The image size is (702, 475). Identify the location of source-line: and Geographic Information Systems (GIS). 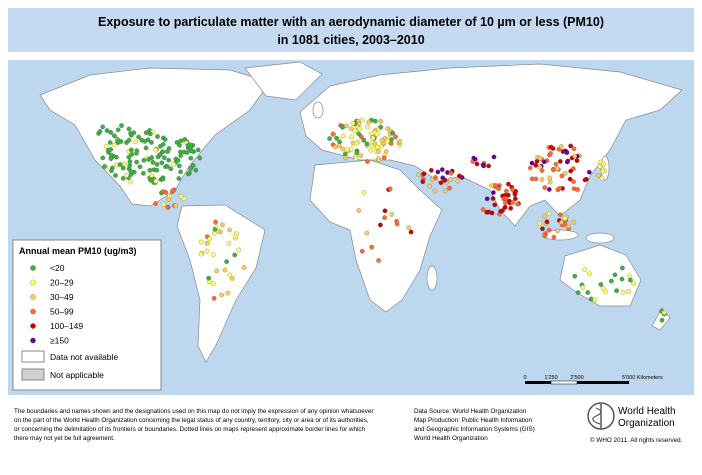
(474, 429).